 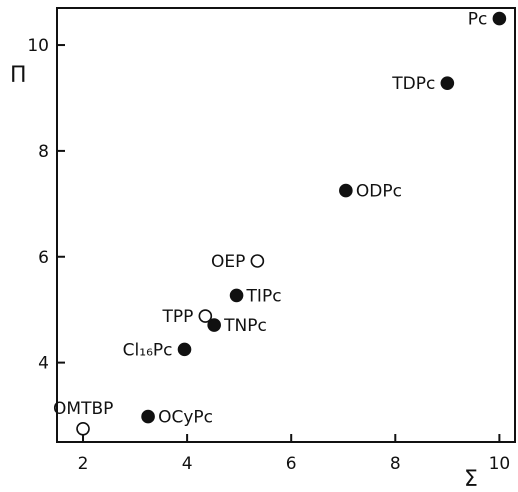 What do you see at coordinates (43, 258) in the screenshot?
I see `y-tick-label: 6` at bounding box center [43, 258].